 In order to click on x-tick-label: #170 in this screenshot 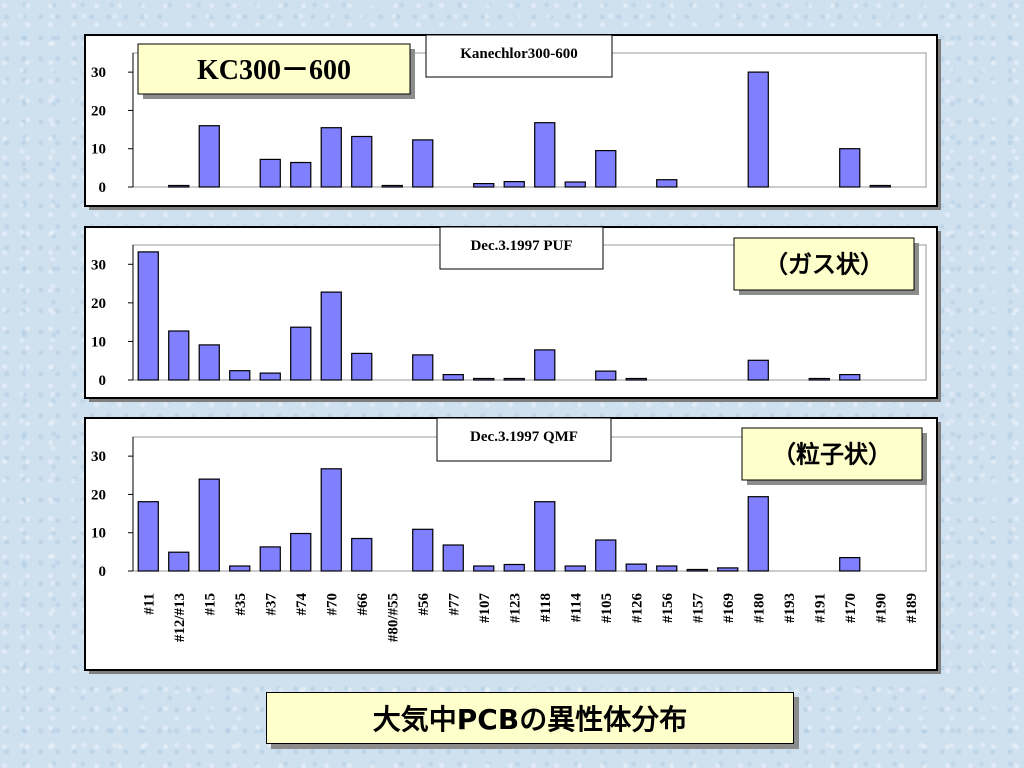, I will do `click(851, 608)`.